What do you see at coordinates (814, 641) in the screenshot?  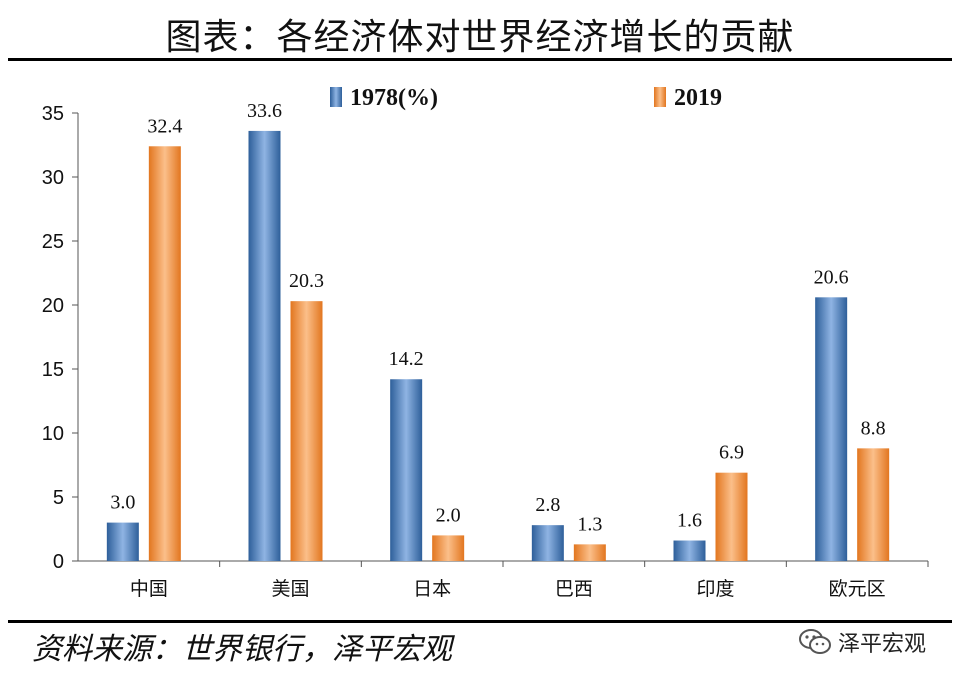 I see `wechat-icon` at bounding box center [814, 641].